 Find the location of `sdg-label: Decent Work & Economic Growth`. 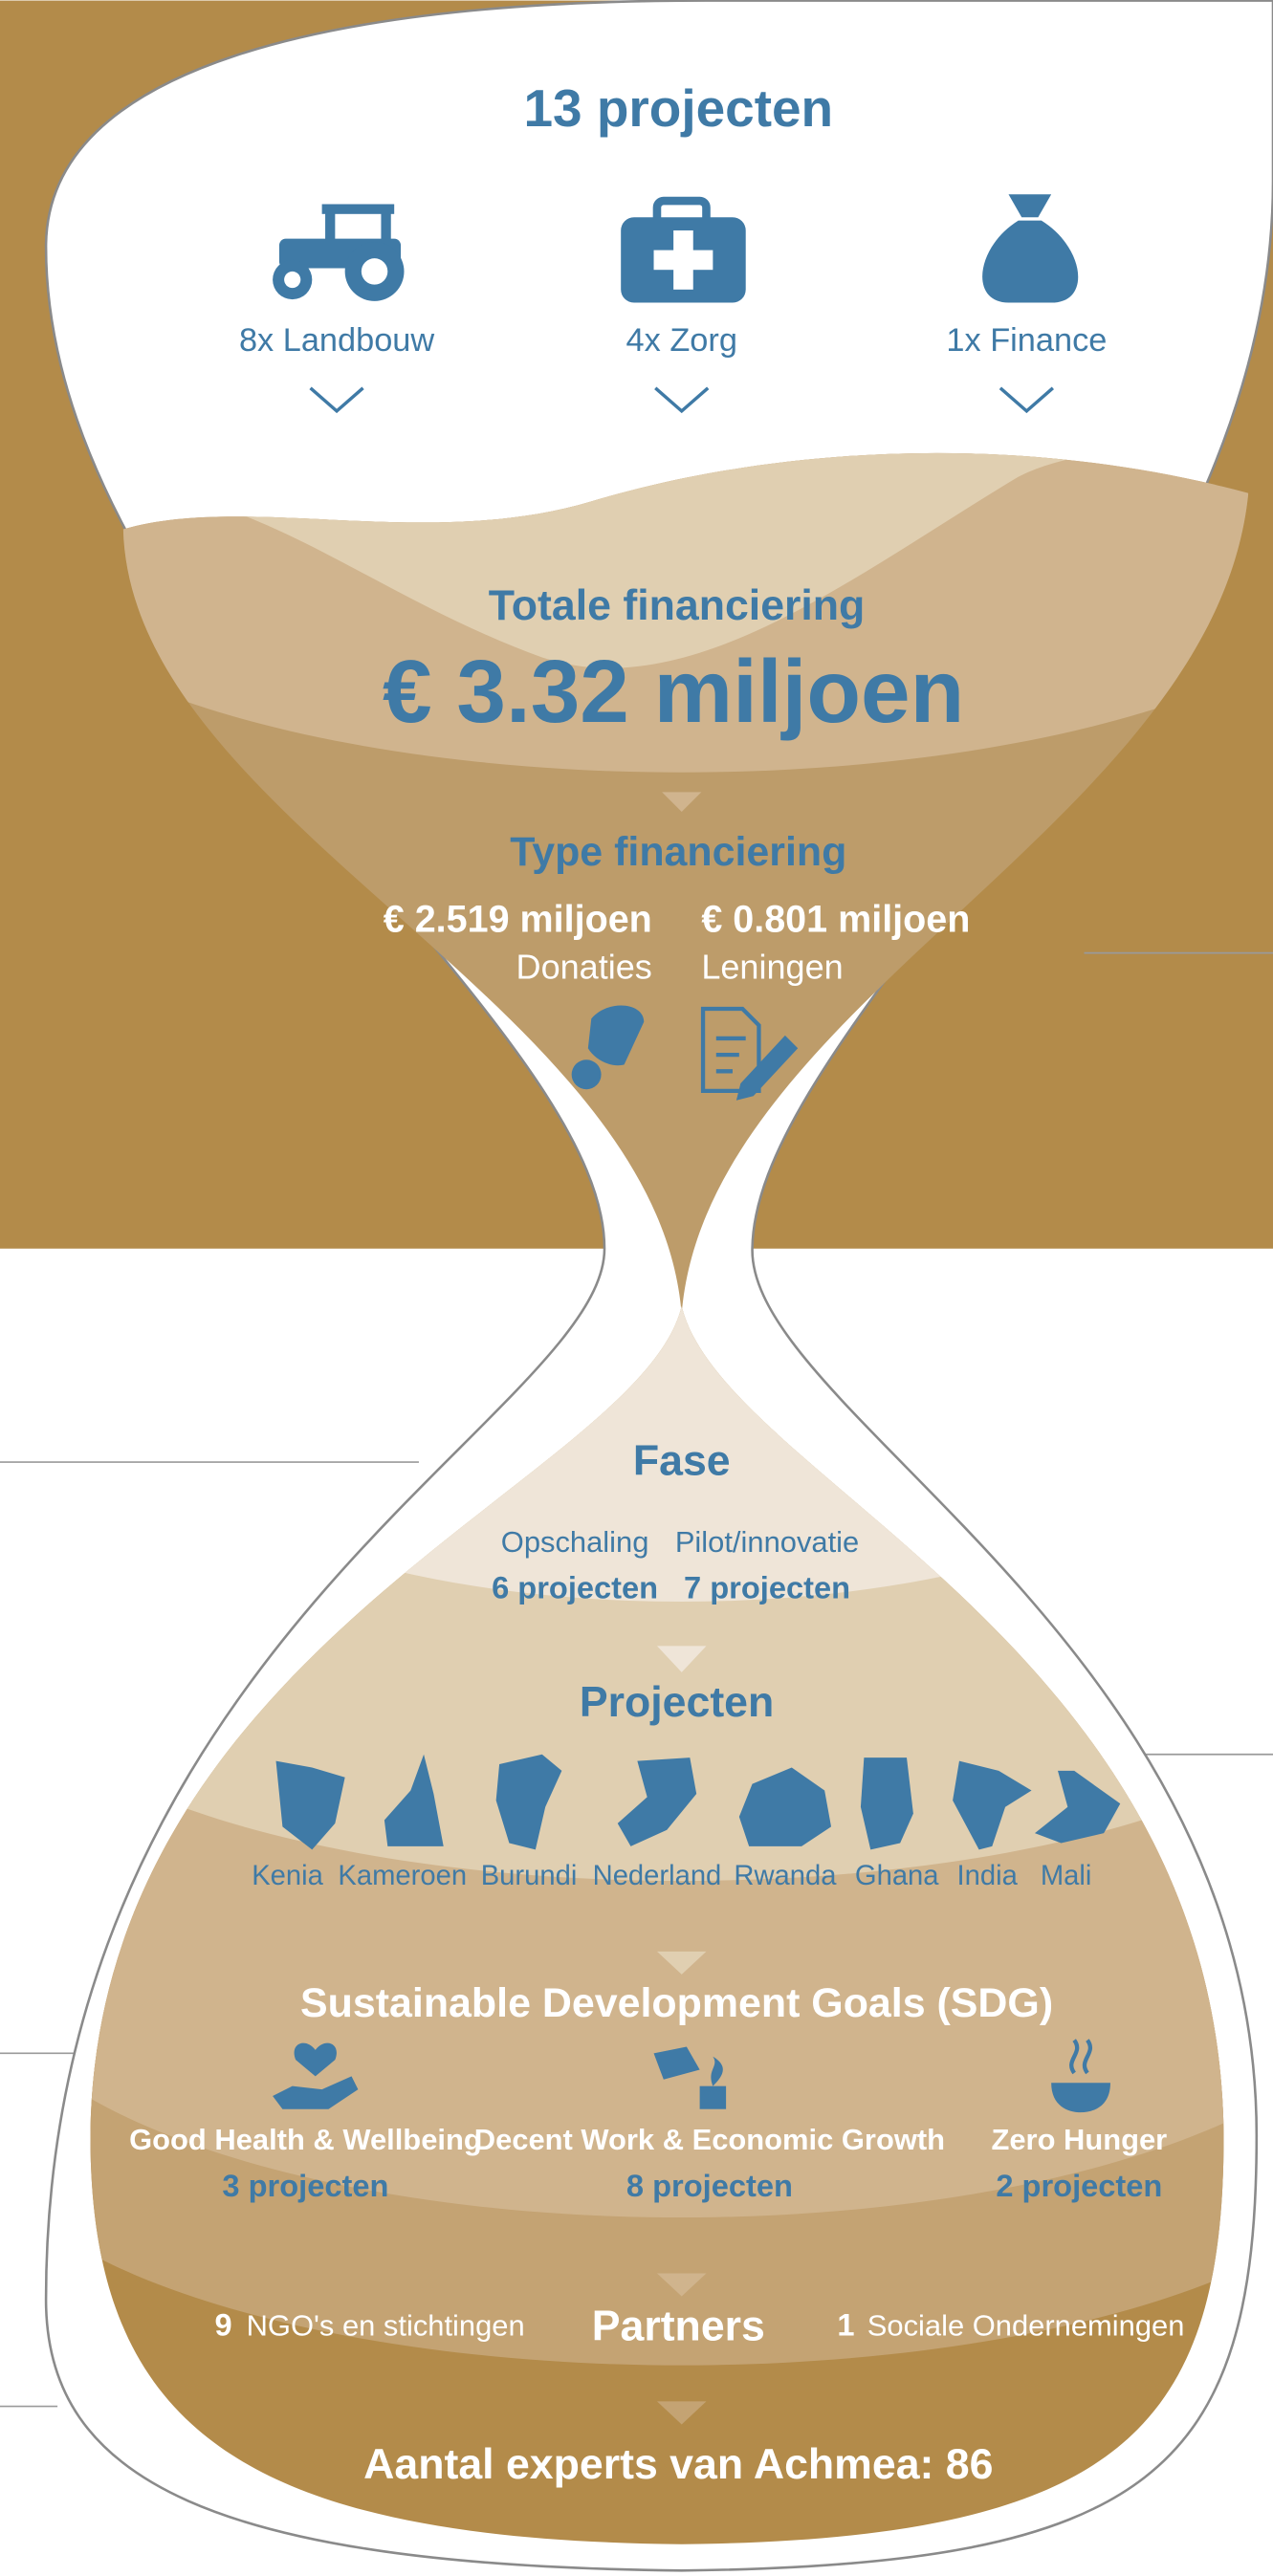

sdg-label: Decent Work & Economic Growth is located at coordinates (709, 2139).